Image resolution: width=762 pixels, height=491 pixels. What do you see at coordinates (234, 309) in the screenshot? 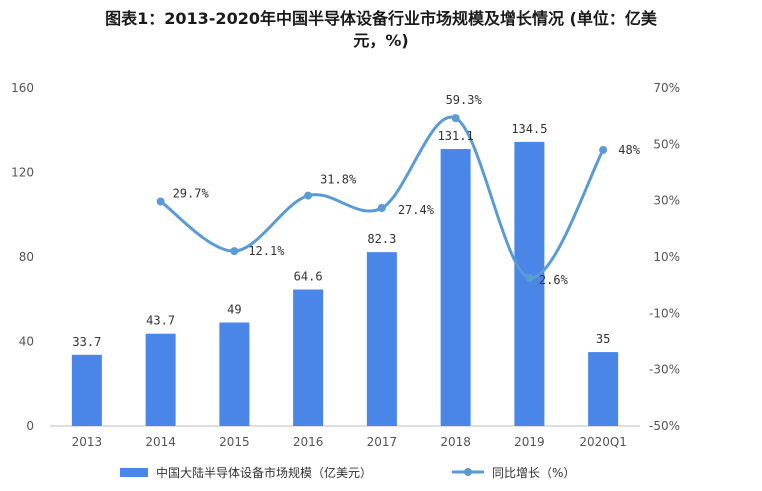
I see `bar-value-label: 49` at bounding box center [234, 309].